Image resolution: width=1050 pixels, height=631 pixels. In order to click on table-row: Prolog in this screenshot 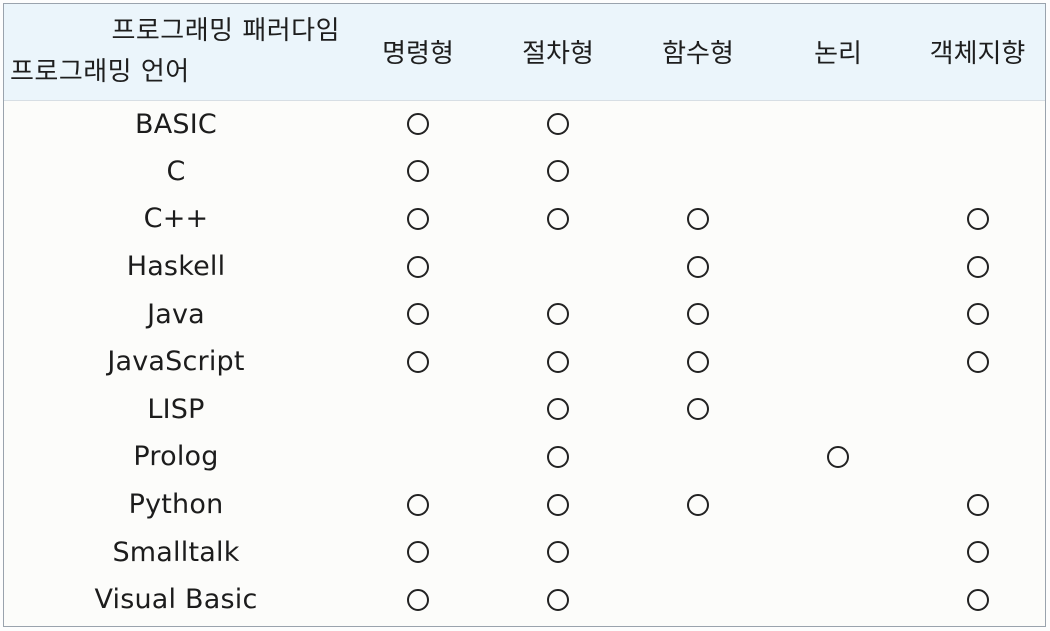, I will do `click(524, 457)`.